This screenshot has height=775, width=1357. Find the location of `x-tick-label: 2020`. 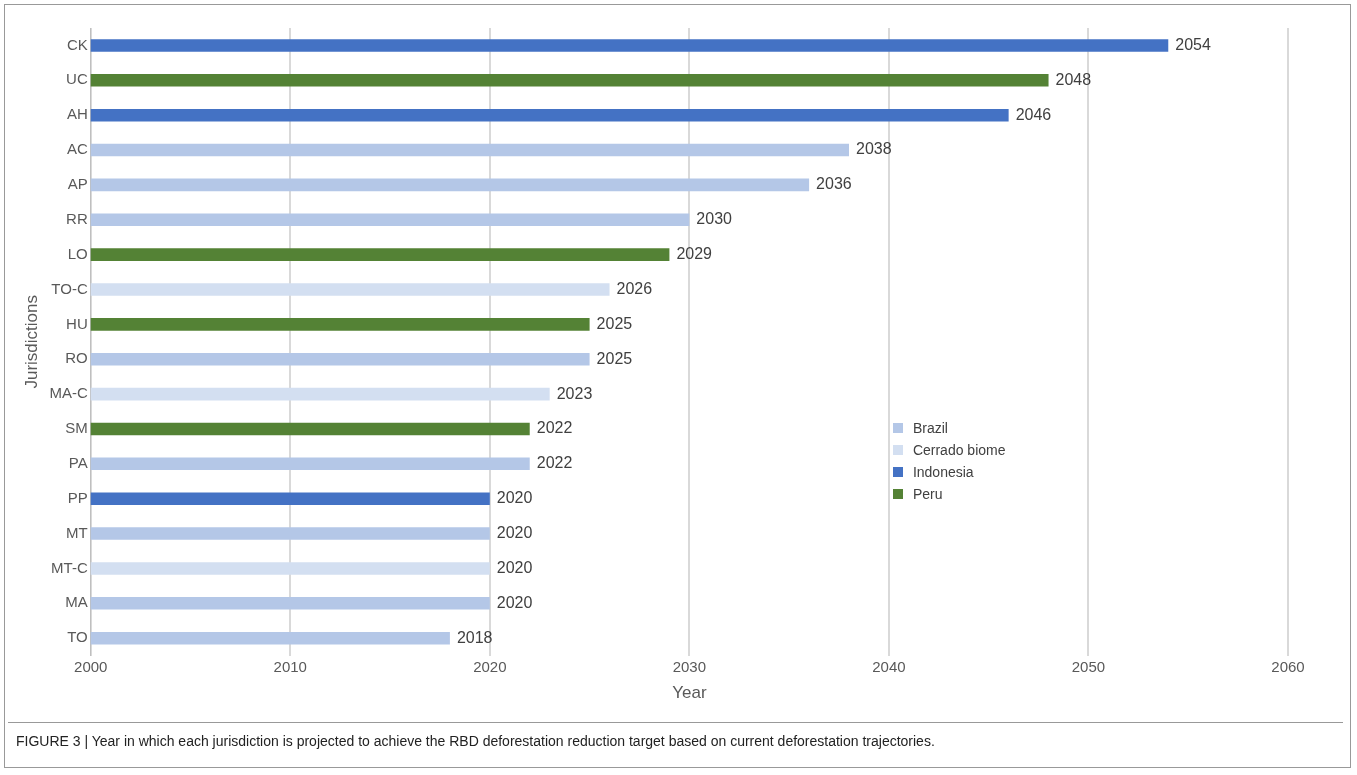

x-tick-label: 2020 is located at coordinates (490, 666).